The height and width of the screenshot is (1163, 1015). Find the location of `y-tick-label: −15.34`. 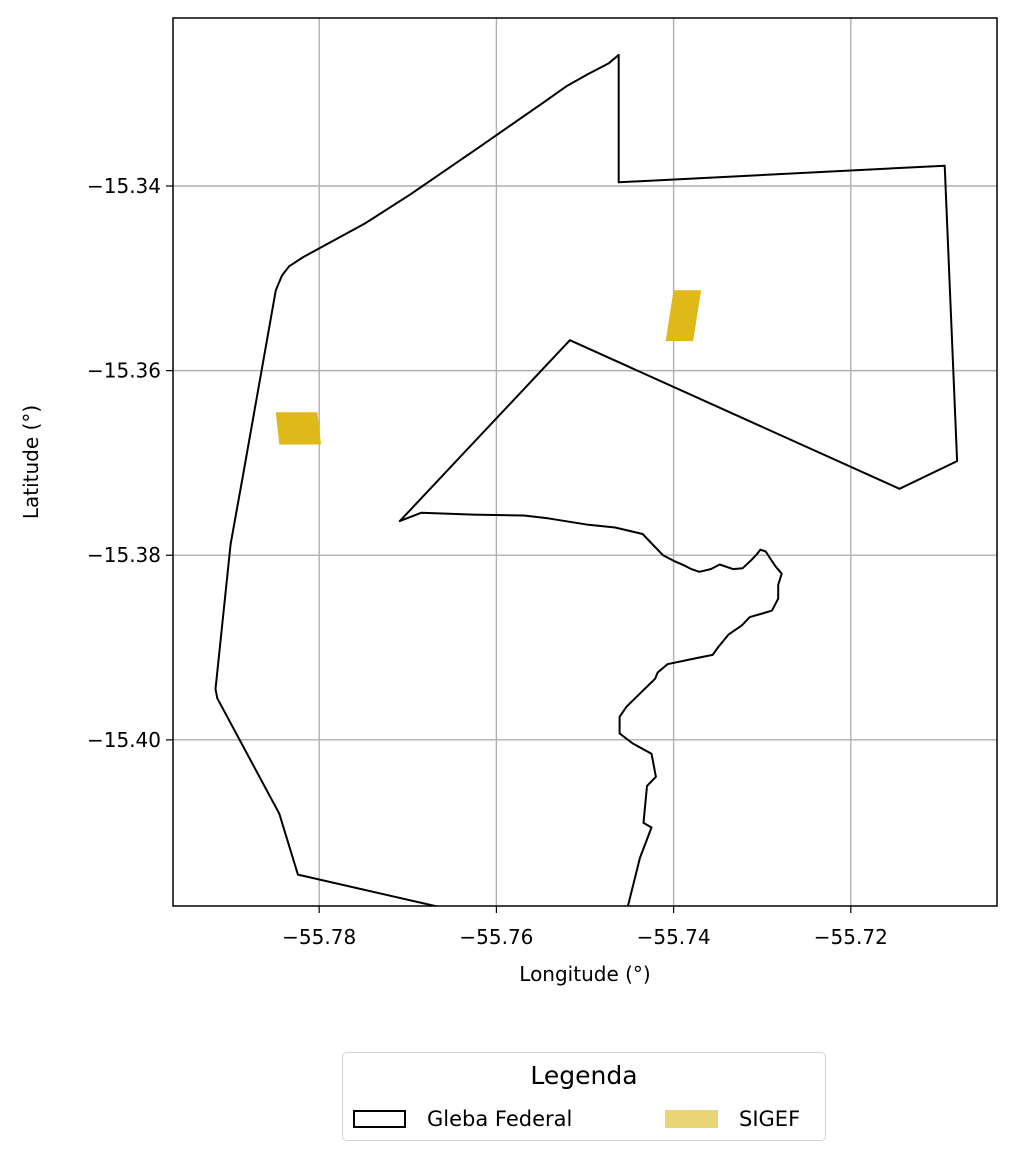

y-tick-label: −15.34 is located at coordinates (124, 186).